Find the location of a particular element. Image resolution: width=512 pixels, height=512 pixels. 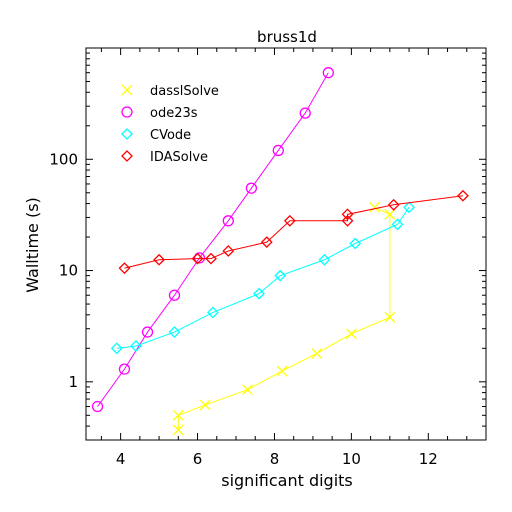

legend-item-ode23s: ode23s is located at coordinates (159, 113).